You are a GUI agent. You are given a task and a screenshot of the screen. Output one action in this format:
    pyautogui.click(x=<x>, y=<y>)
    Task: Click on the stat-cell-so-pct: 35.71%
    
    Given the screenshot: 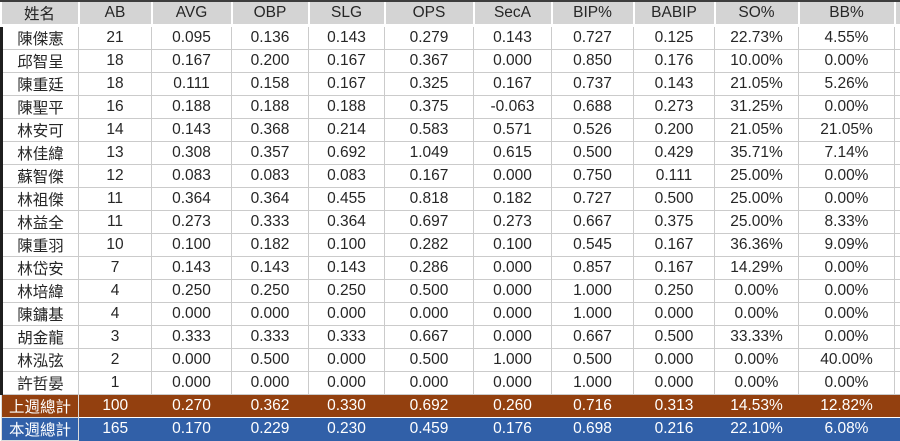 What is the action you would take?
    pyautogui.click(x=757, y=153)
    